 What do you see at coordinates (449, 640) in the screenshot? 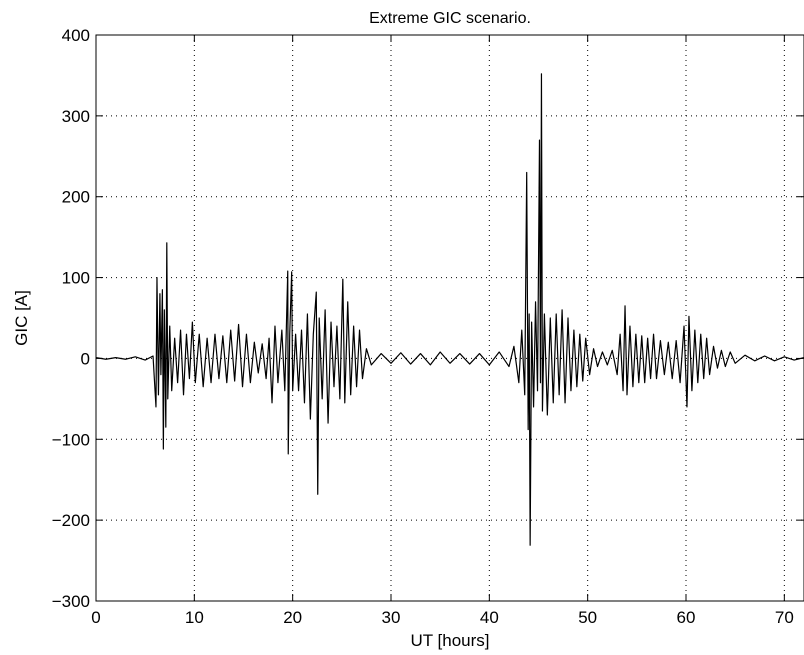
I see `x-axis-title: UT [hours]` at bounding box center [449, 640].